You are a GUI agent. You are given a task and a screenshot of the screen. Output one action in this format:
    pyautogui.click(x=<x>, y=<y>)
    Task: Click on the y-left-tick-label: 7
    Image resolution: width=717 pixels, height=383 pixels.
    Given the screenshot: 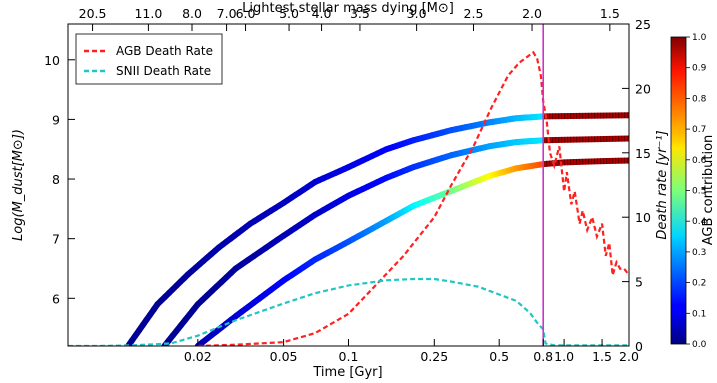 What is the action you would take?
    pyautogui.click(x=56, y=239)
    